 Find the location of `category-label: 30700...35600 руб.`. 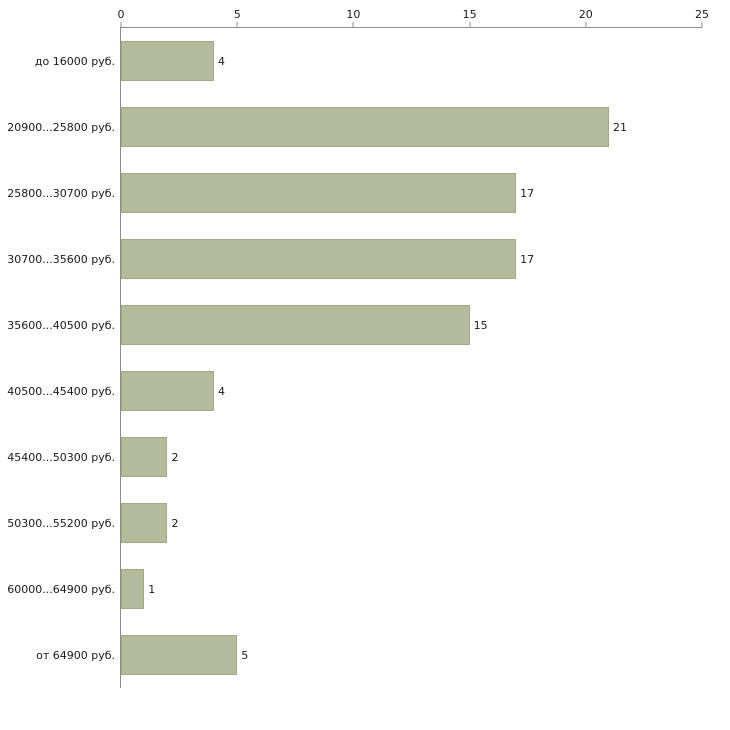

category-label: 30700...35600 руб. is located at coordinates (61, 259).